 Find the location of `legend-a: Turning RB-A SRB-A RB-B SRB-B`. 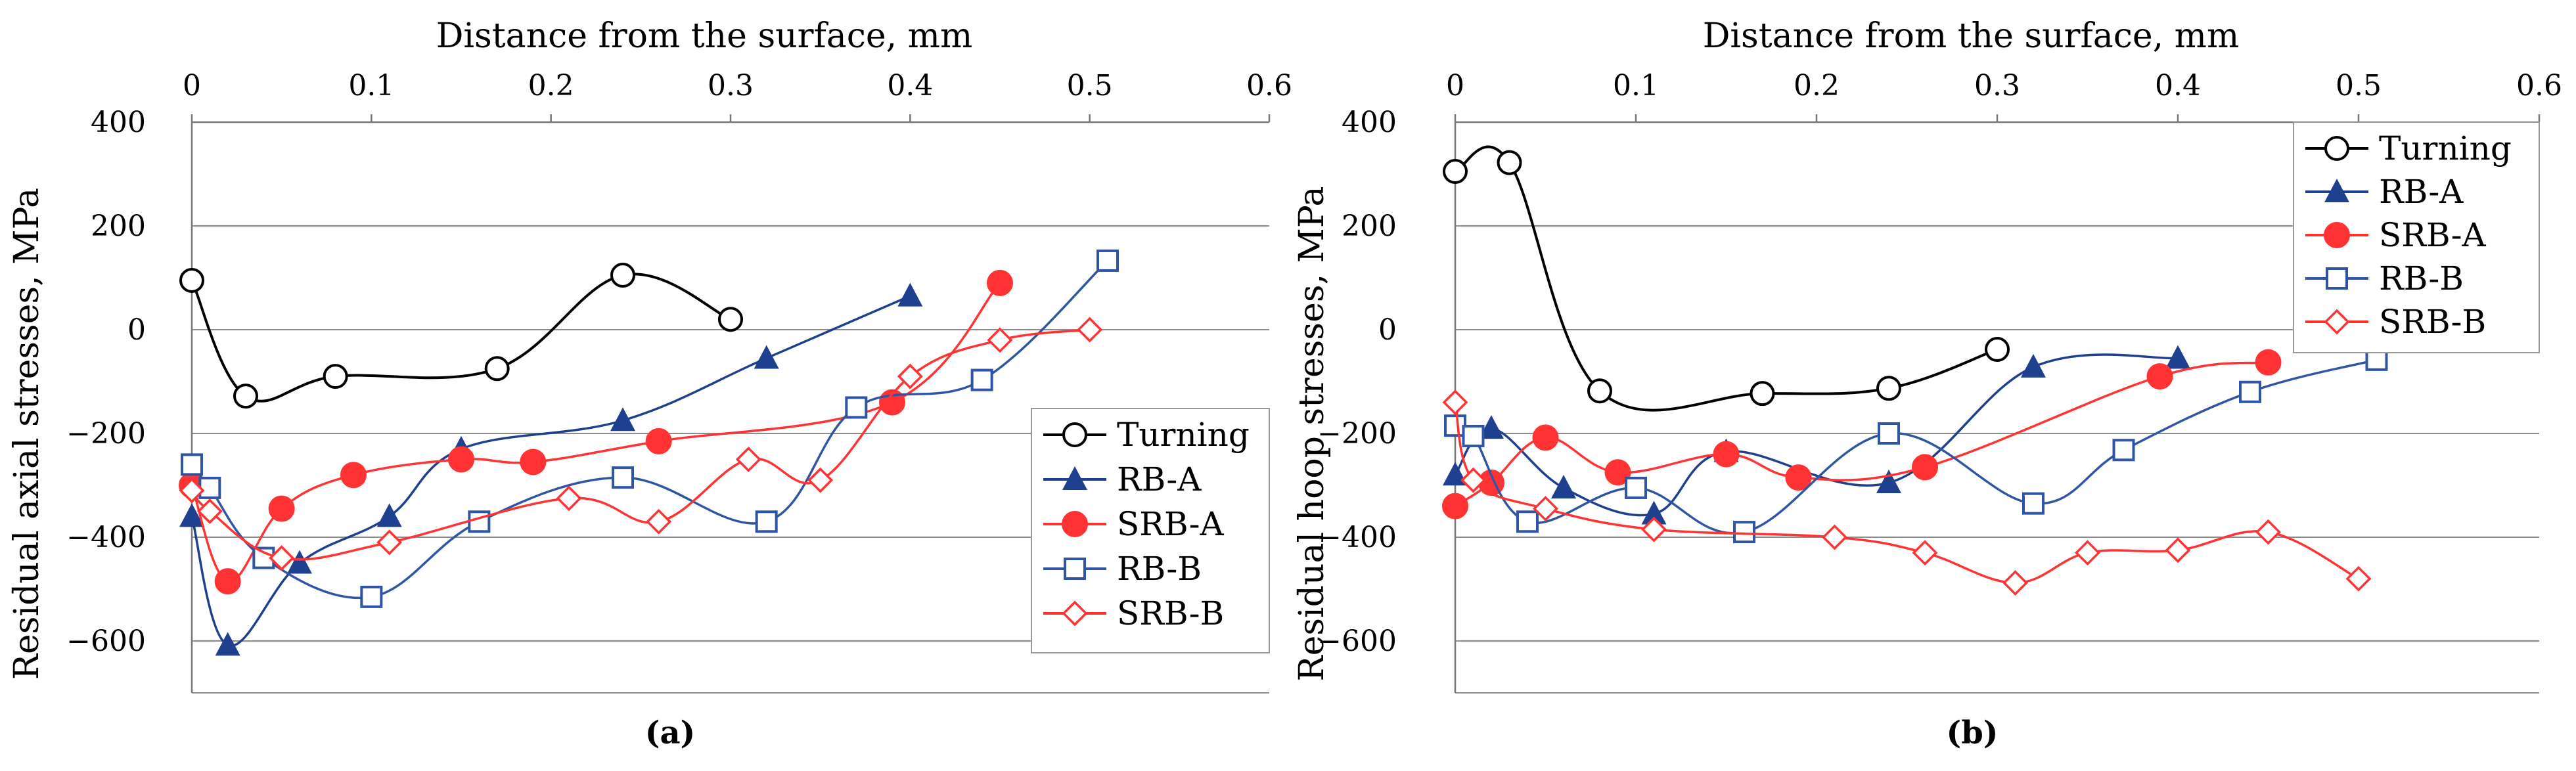

legend-a: Turning RB-A SRB-A RB-B SRB-B is located at coordinates (1150, 530).